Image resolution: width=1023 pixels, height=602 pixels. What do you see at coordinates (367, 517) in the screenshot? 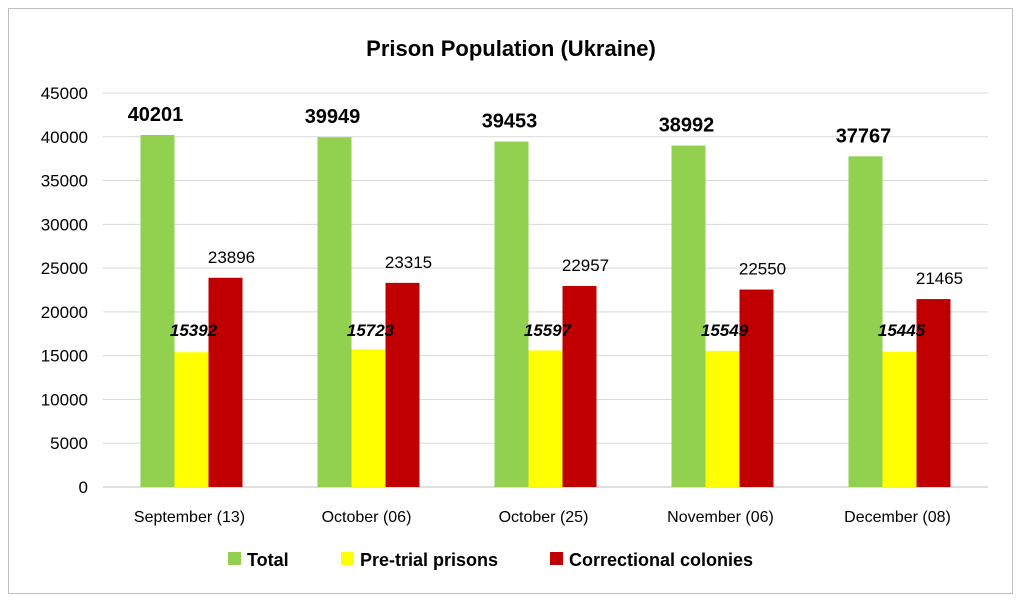
I see `x-tick-label: October (06)` at bounding box center [367, 517].